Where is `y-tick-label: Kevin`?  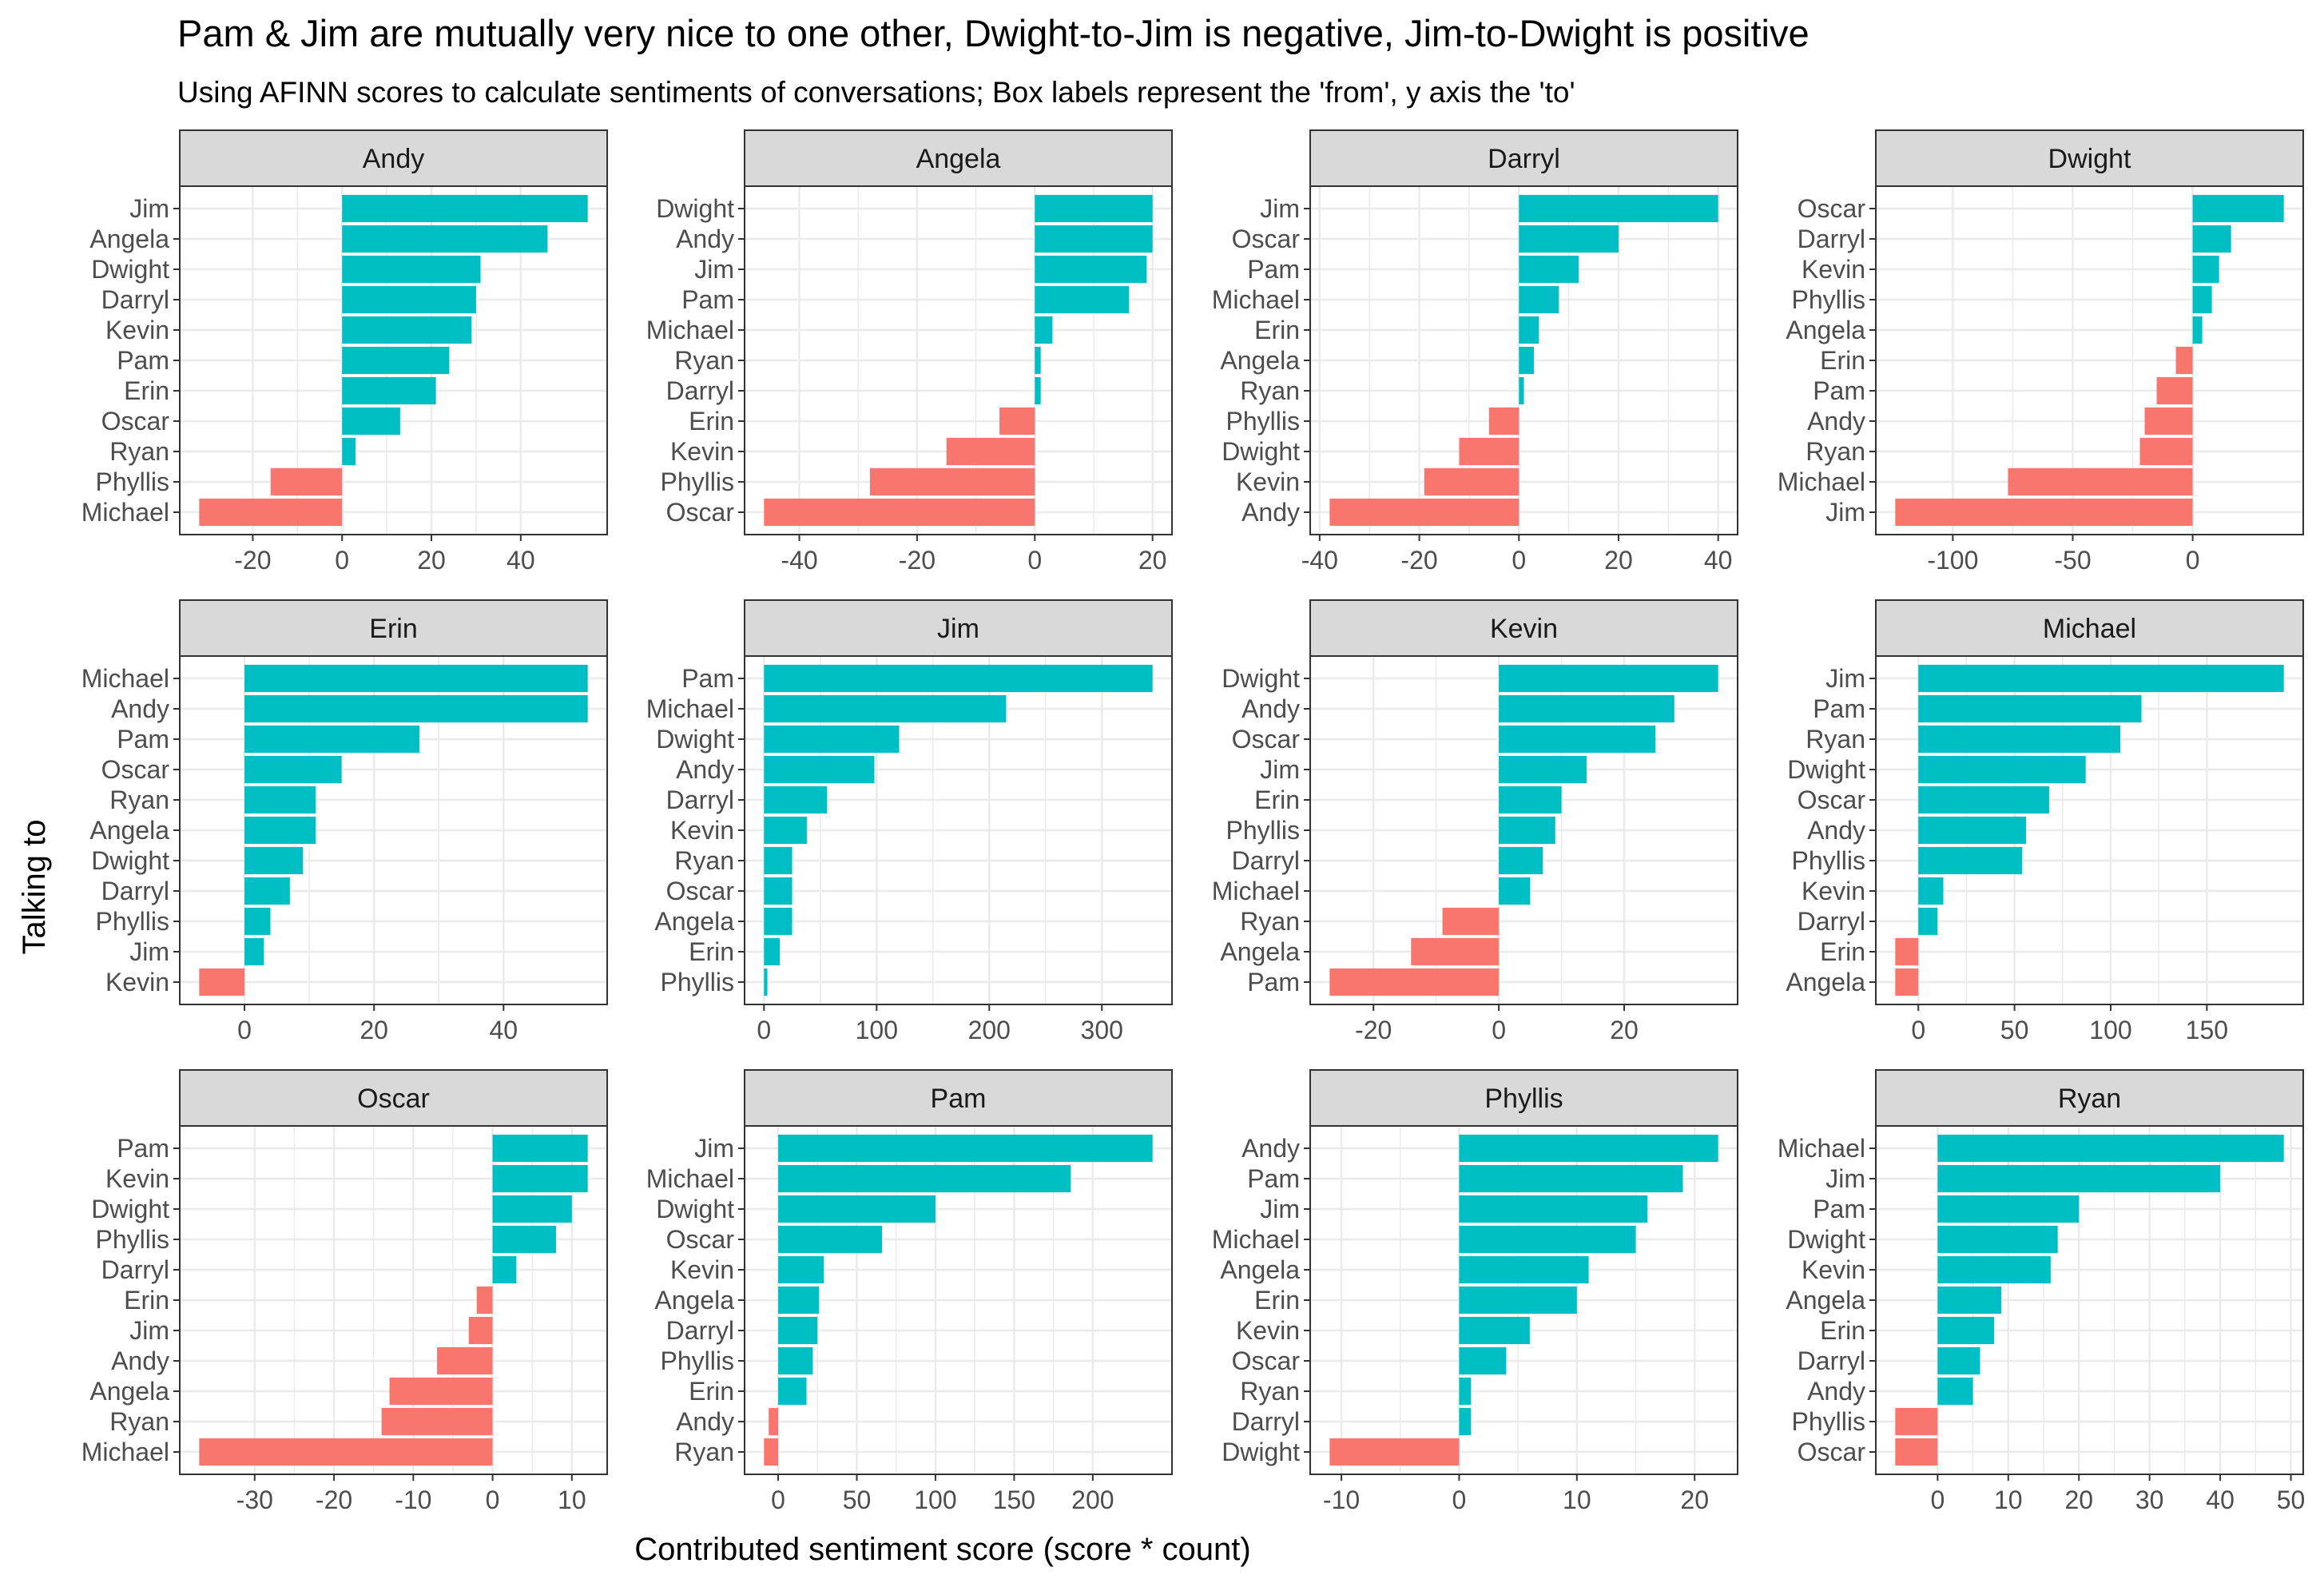 y-tick-label: Kevin is located at coordinates (137, 1178).